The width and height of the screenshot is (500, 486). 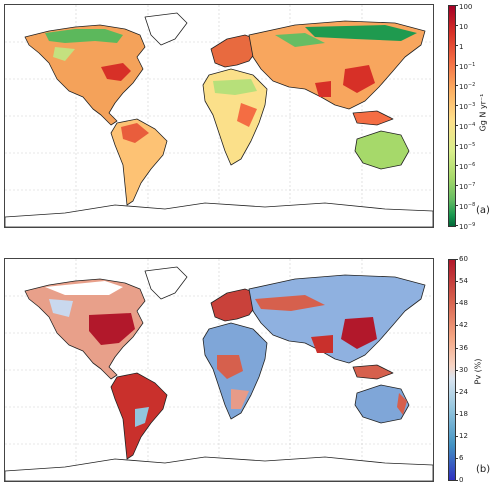 I want to click on colorbar-a-tick: 10−6, so click(x=465, y=166).